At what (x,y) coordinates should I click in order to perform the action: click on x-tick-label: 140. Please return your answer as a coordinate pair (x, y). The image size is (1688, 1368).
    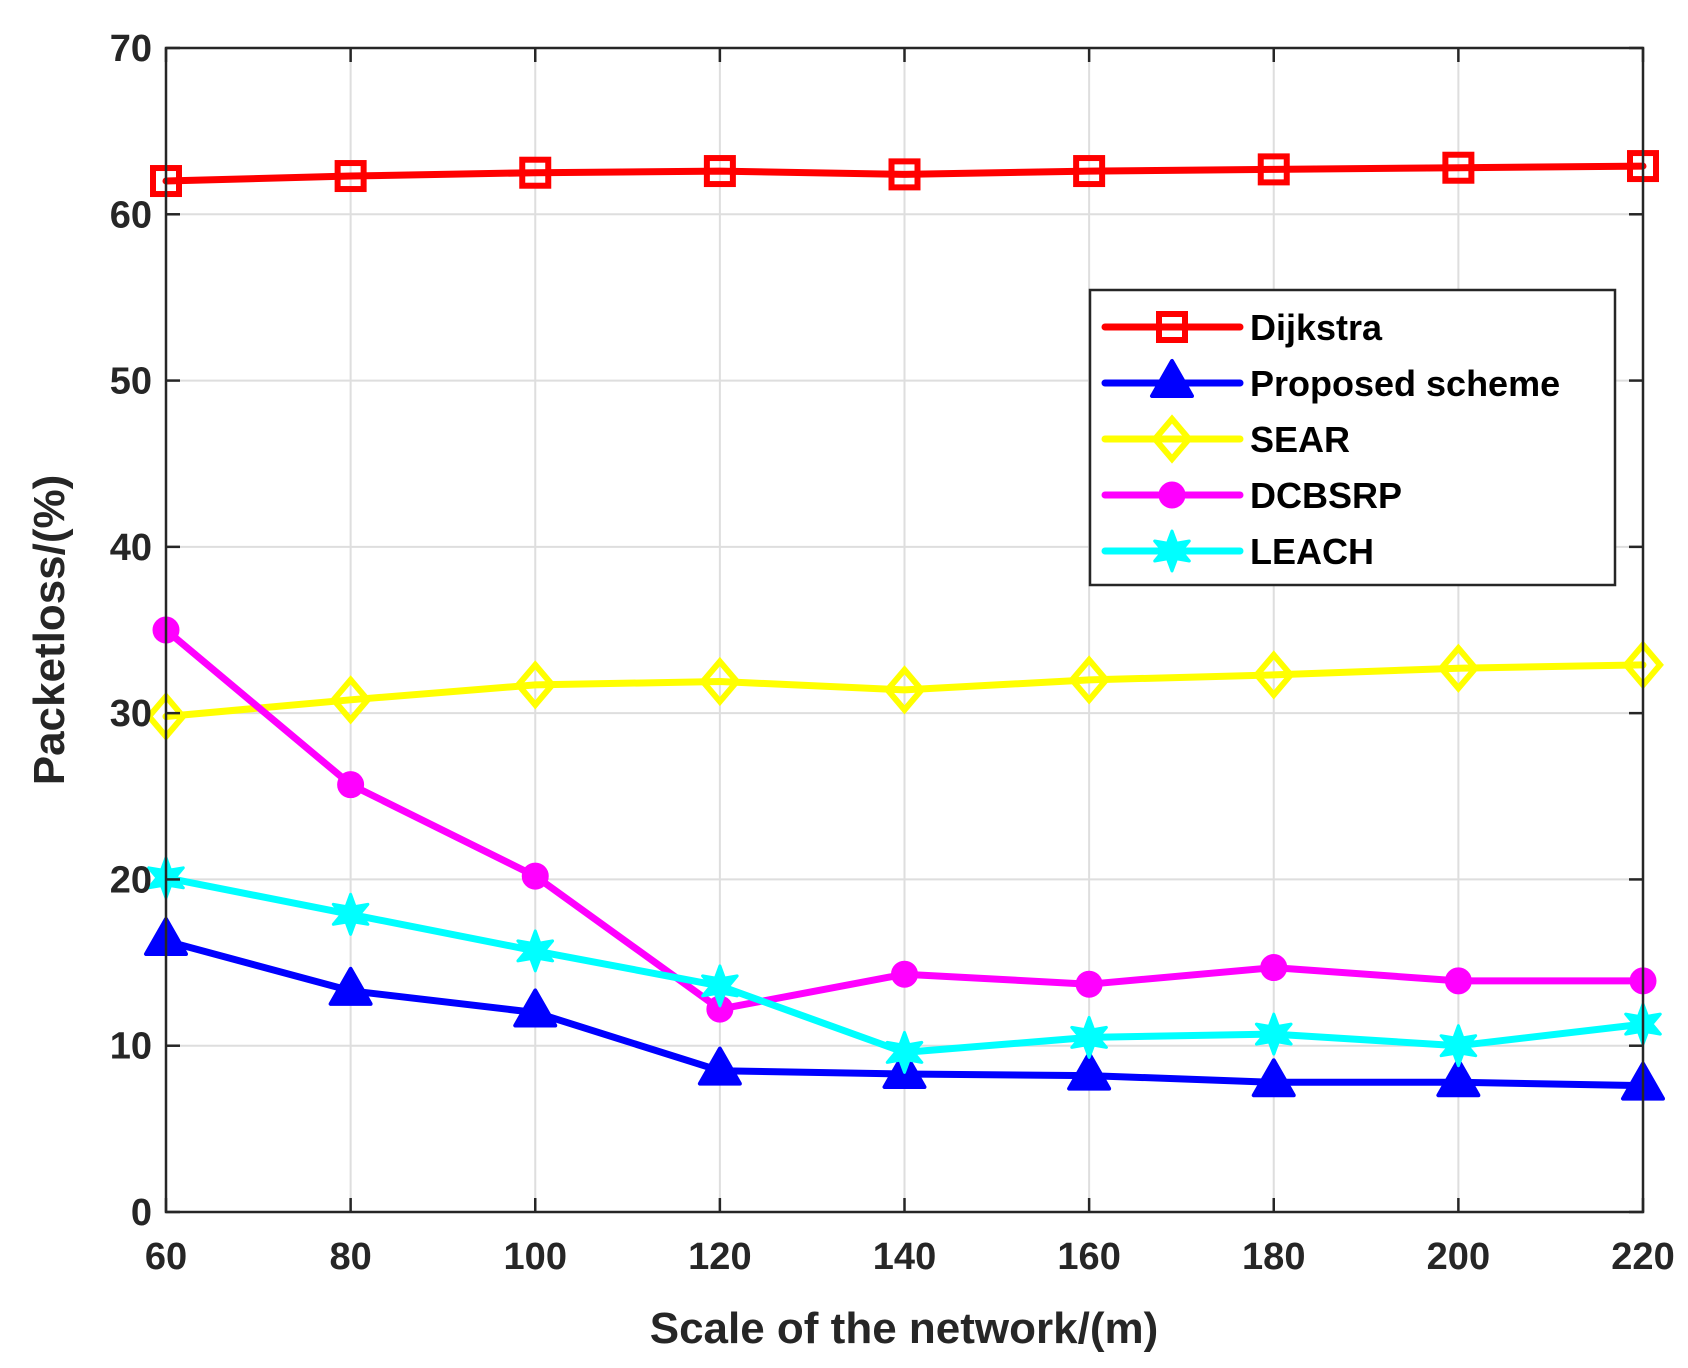
    Looking at the image, I should click on (904, 1257).